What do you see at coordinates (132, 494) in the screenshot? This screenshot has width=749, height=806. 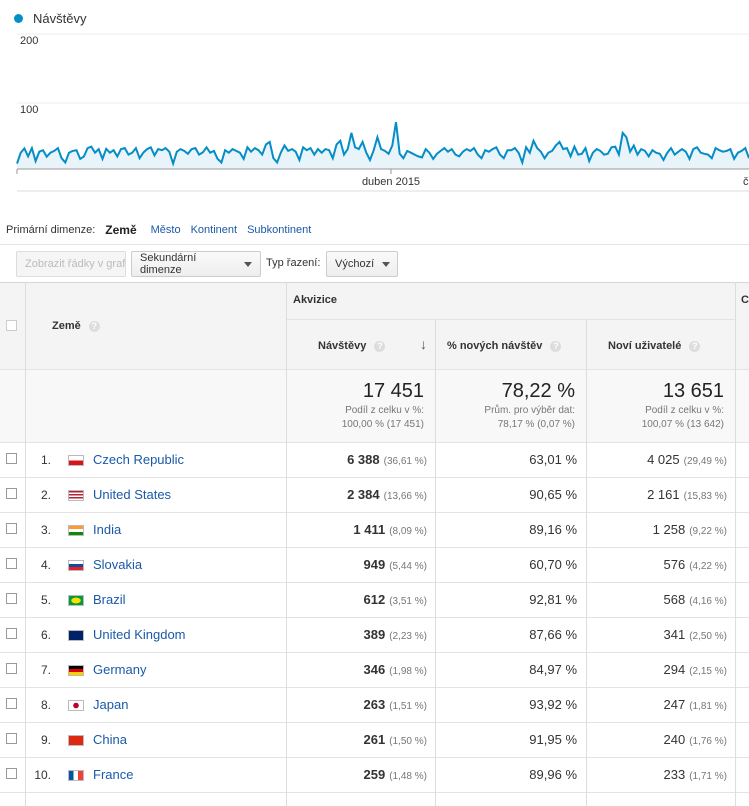 I see `country-link: United States` at bounding box center [132, 494].